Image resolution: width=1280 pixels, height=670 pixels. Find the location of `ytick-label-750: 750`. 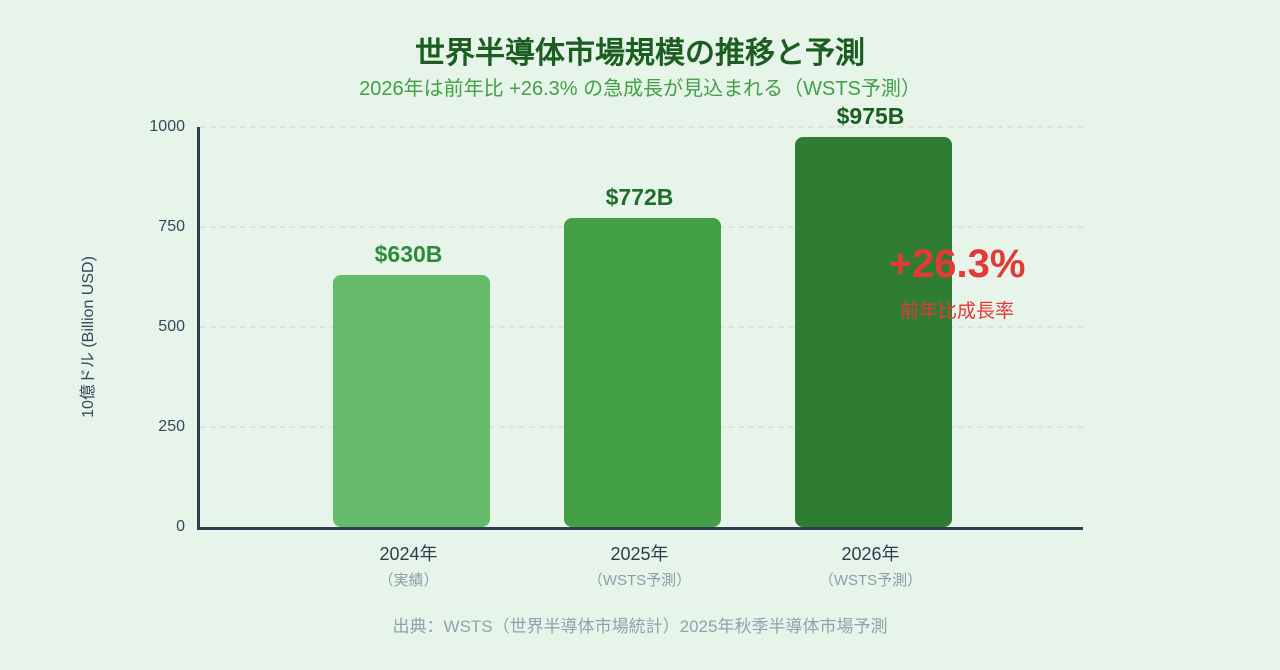

ytick-label-750: 750 is located at coordinates (171, 226).